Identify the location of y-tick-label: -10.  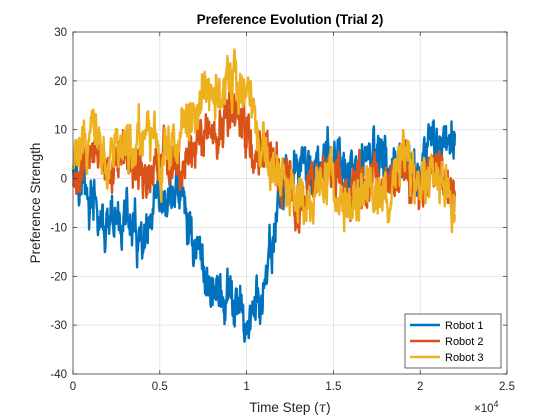
(58, 228).